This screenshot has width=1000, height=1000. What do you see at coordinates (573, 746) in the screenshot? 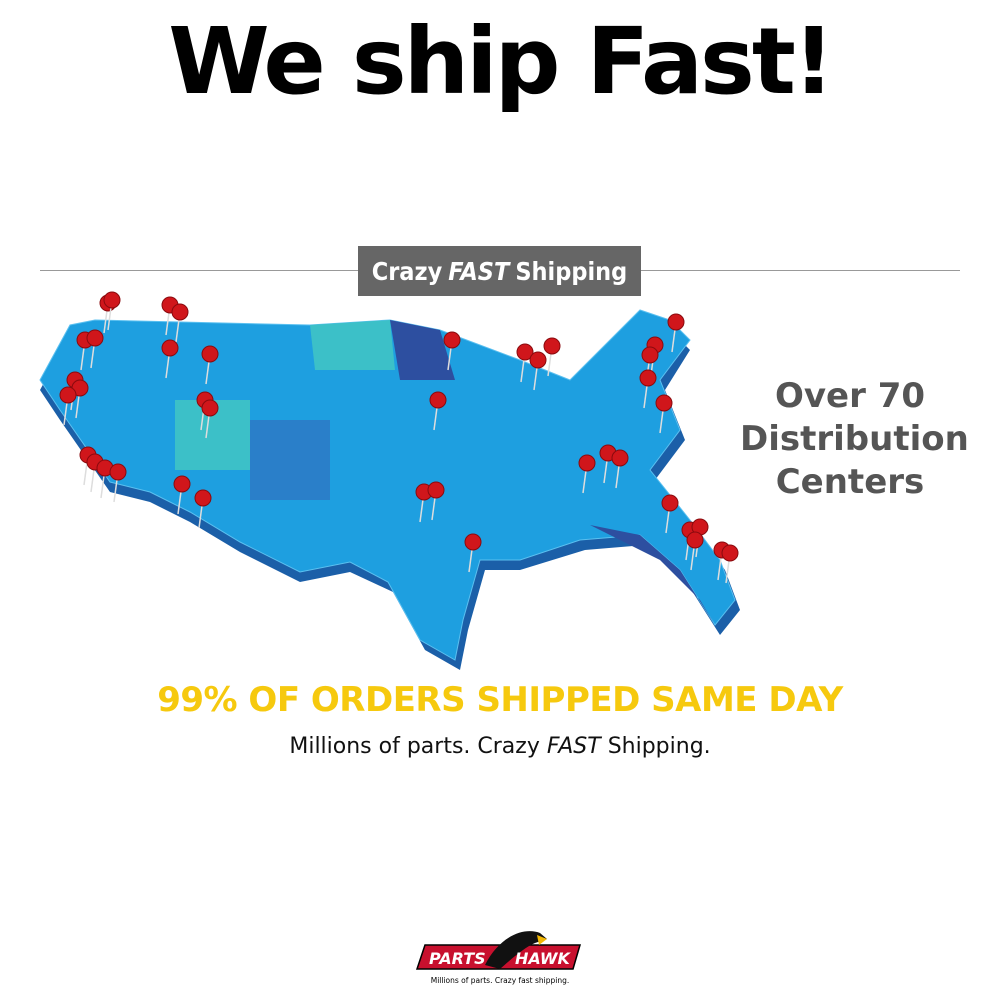
I see `tagline-2: FAST` at bounding box center [573, 746].